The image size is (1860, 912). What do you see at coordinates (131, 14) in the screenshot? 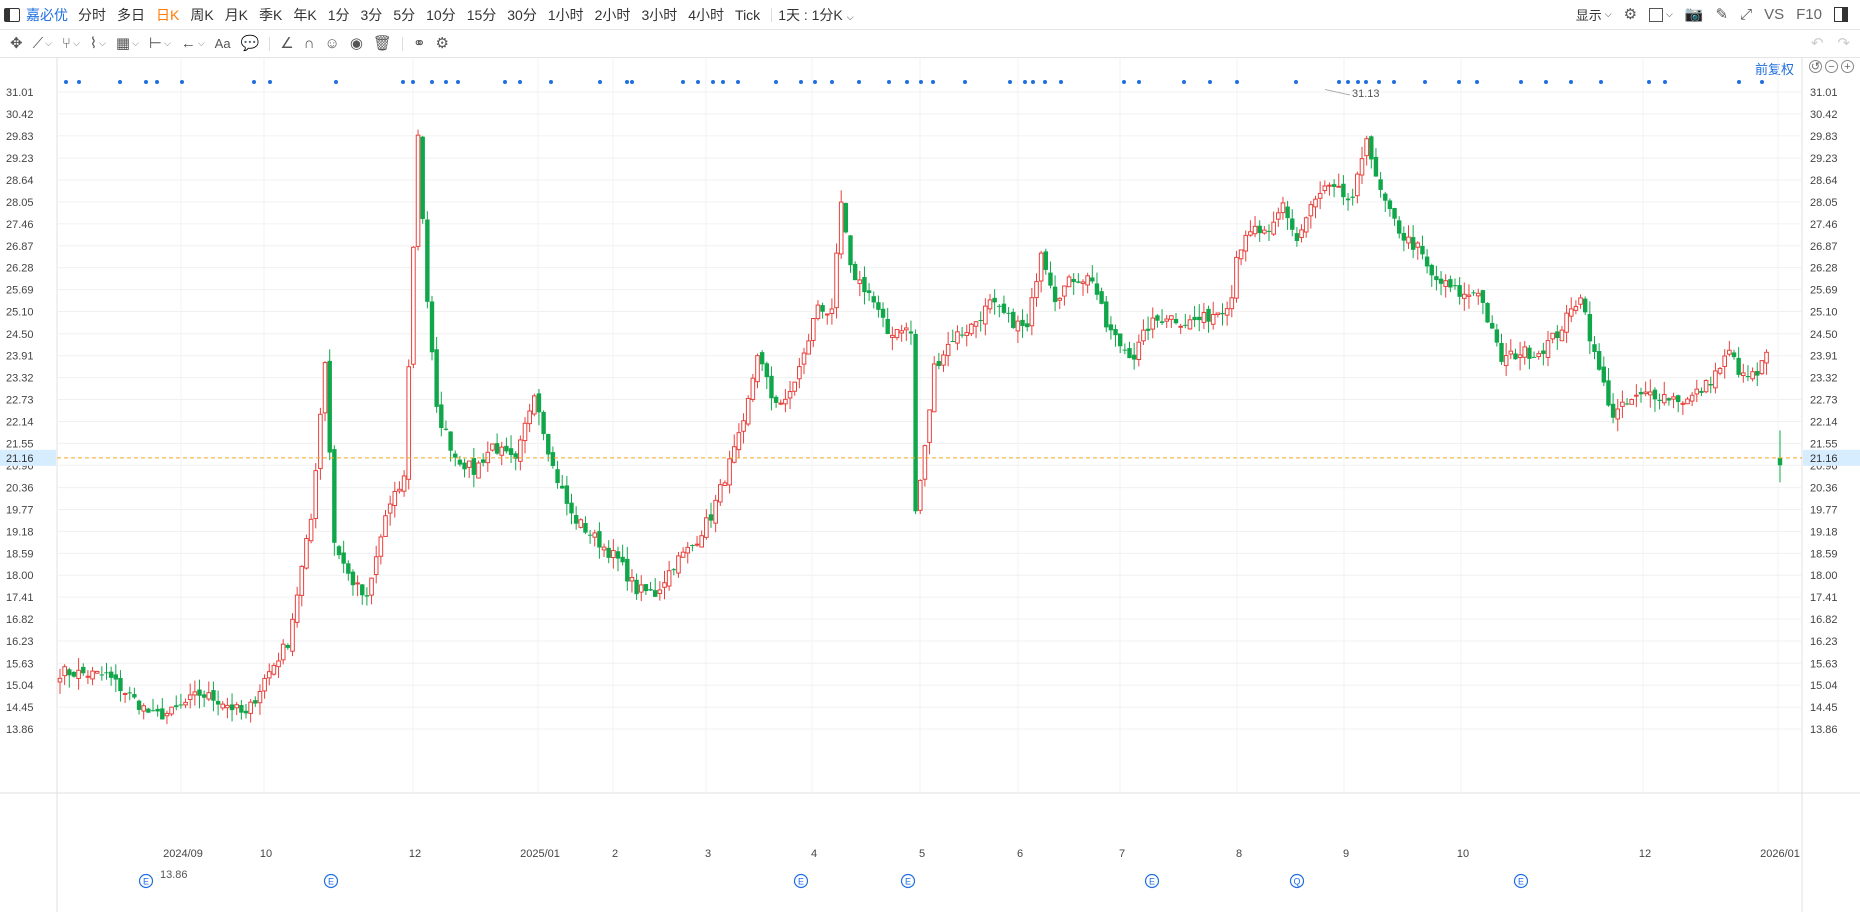
I see `period-tab: 多日` at bounding box center [131, 14].